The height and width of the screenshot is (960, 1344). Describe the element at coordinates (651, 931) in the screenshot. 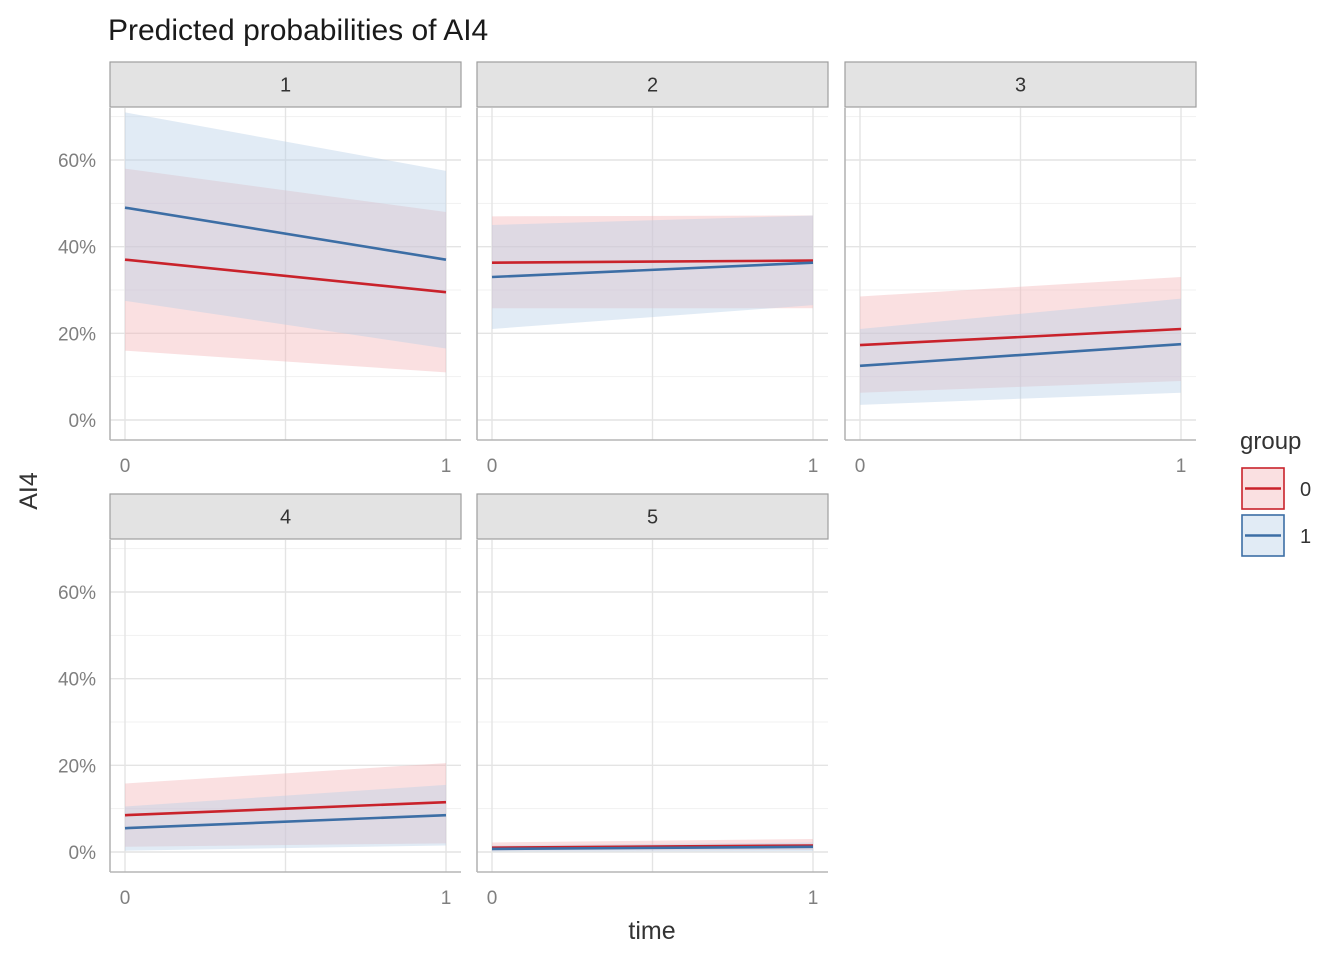

I see `x-axis-title: time` at that location.